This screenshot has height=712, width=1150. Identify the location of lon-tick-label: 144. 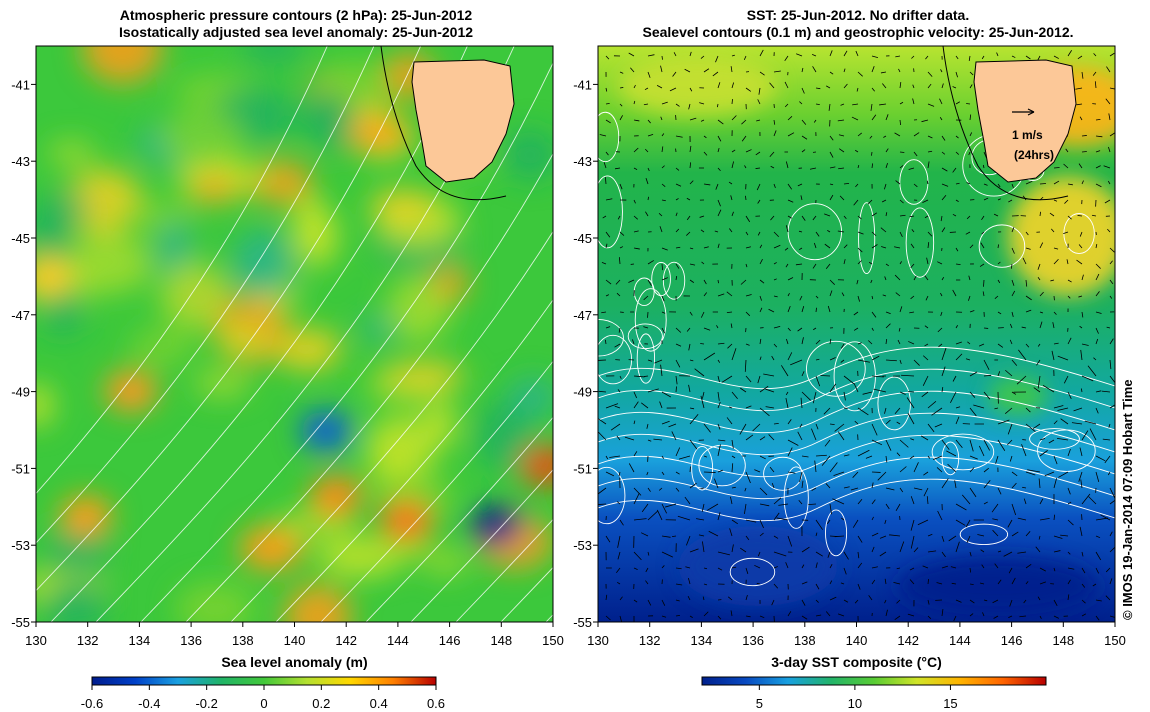
(960, 640).